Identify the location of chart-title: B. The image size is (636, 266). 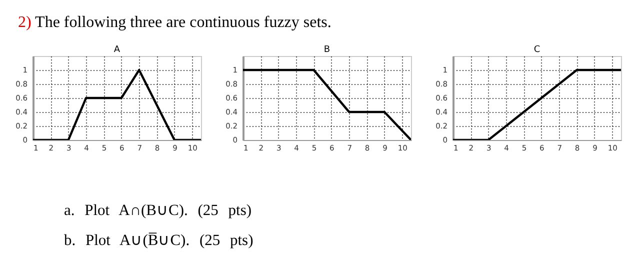
(327, 50).